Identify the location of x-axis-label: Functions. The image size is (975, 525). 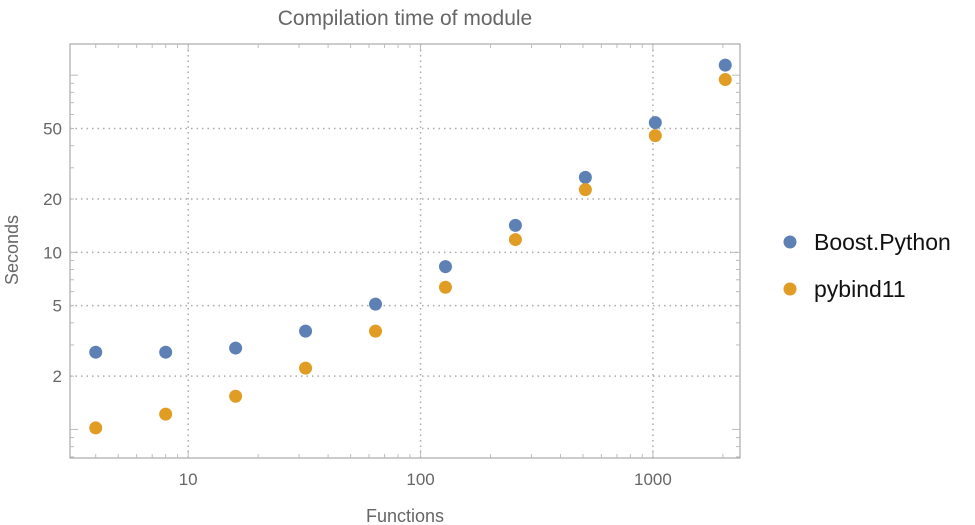
(405, 515).